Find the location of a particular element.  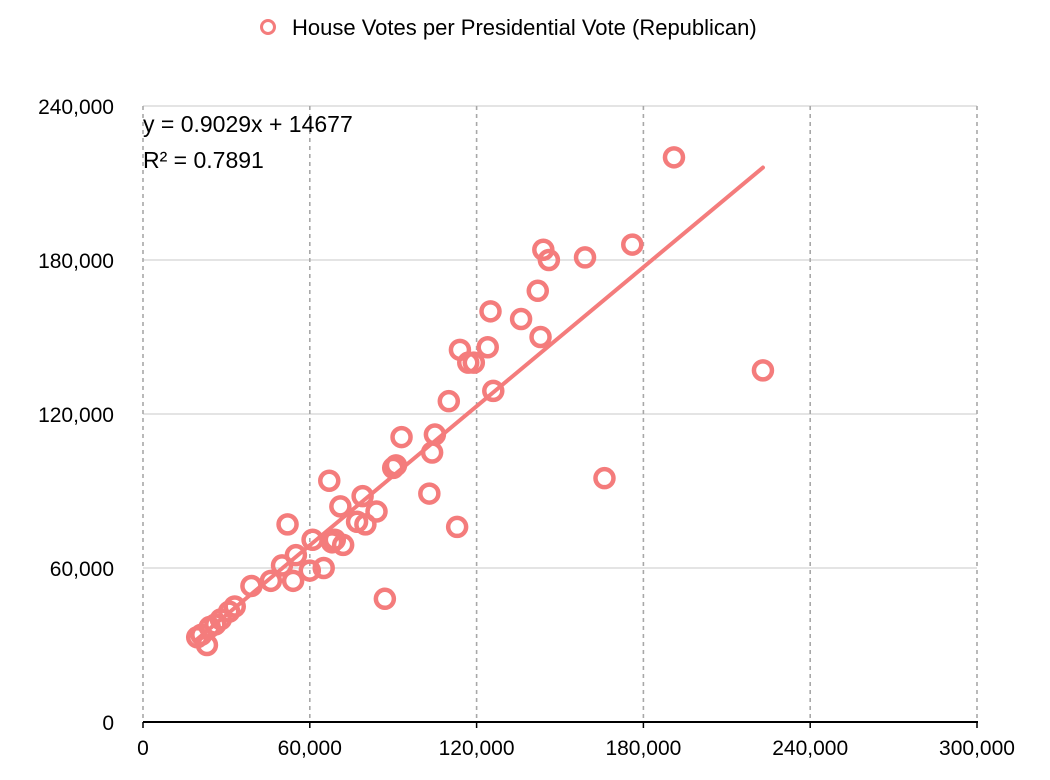

y-tick-label: 180,000 is located at coordinates (76, 261).